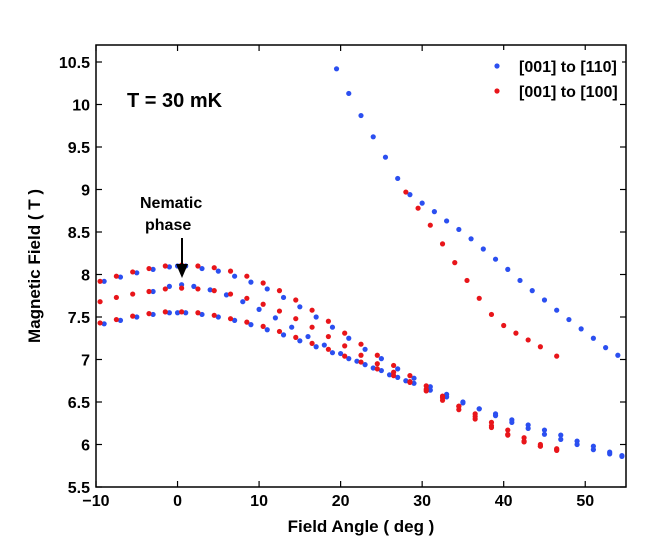 The image size is (664, 539). What do you see at coordinates (81, 106) in the screenshot?
I see `y-tick-label: 10` at bounding box center [81, 106].